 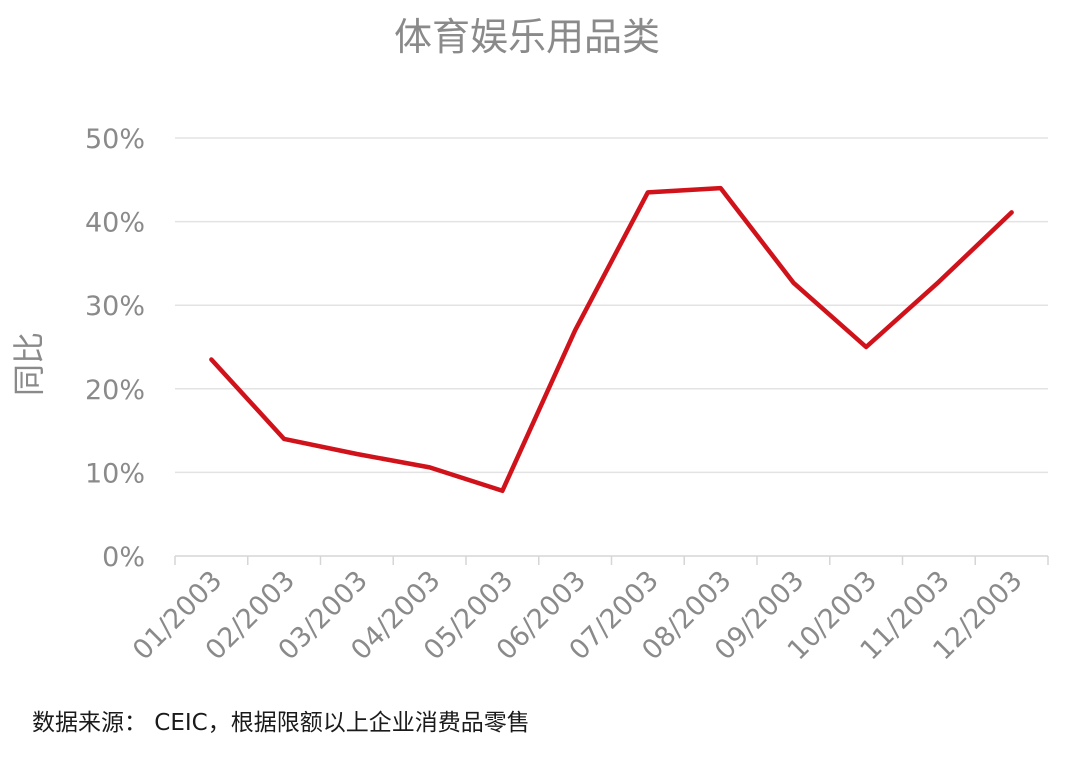 I want to click on y-tick-label: 50%, so click(x=115, y=139).